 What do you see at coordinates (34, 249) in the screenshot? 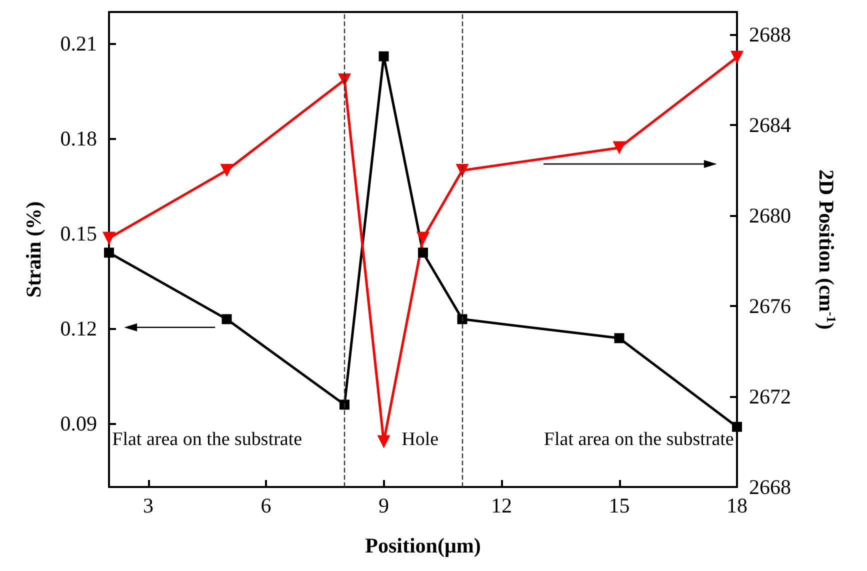
I see `y-axis-title: Strain (%)` at bounding box center [34, 249].